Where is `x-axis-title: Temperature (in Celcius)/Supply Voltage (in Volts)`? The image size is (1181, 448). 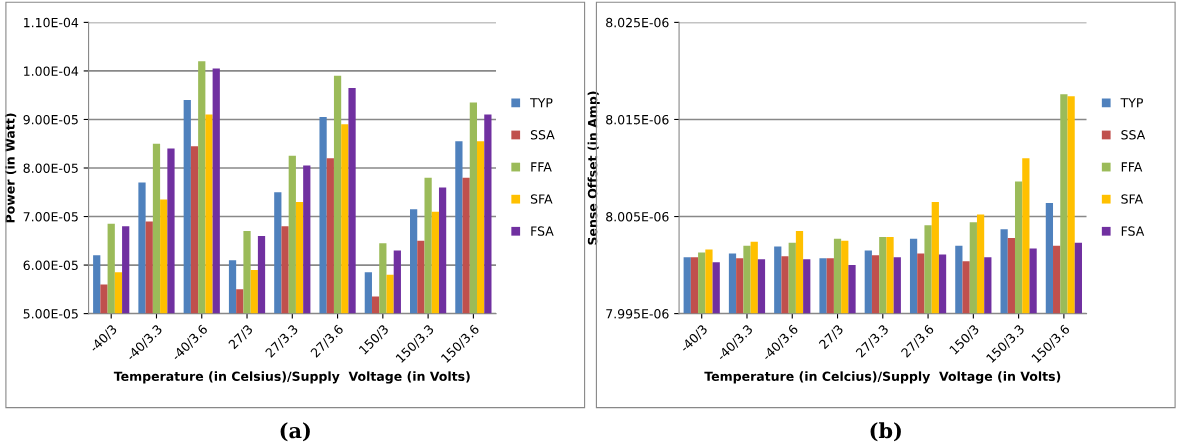 x-axis-title: Temperature (in Celcius)/Supply Voltage (in Volts) is located at coordinates (882, 377).